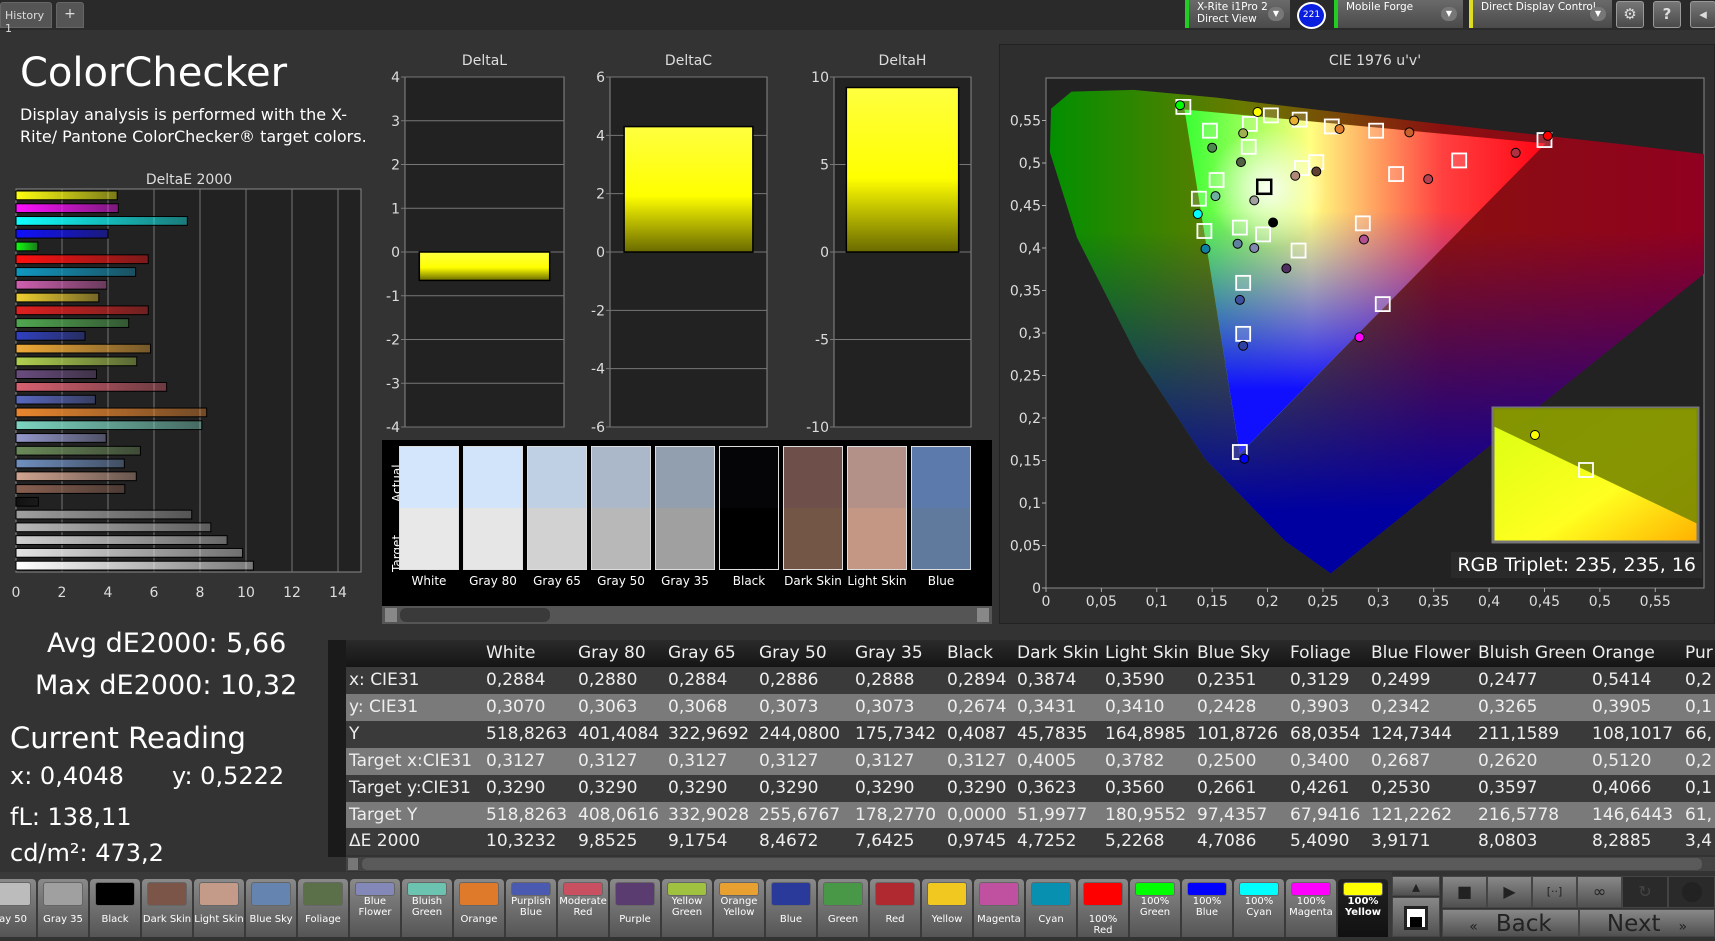 The height and width of the screenshot is (941, 1715). What do you see at coordinates (702, 653) in the screenshot?
I see `column-header: Gray 65` at bounding box center [702, 653].